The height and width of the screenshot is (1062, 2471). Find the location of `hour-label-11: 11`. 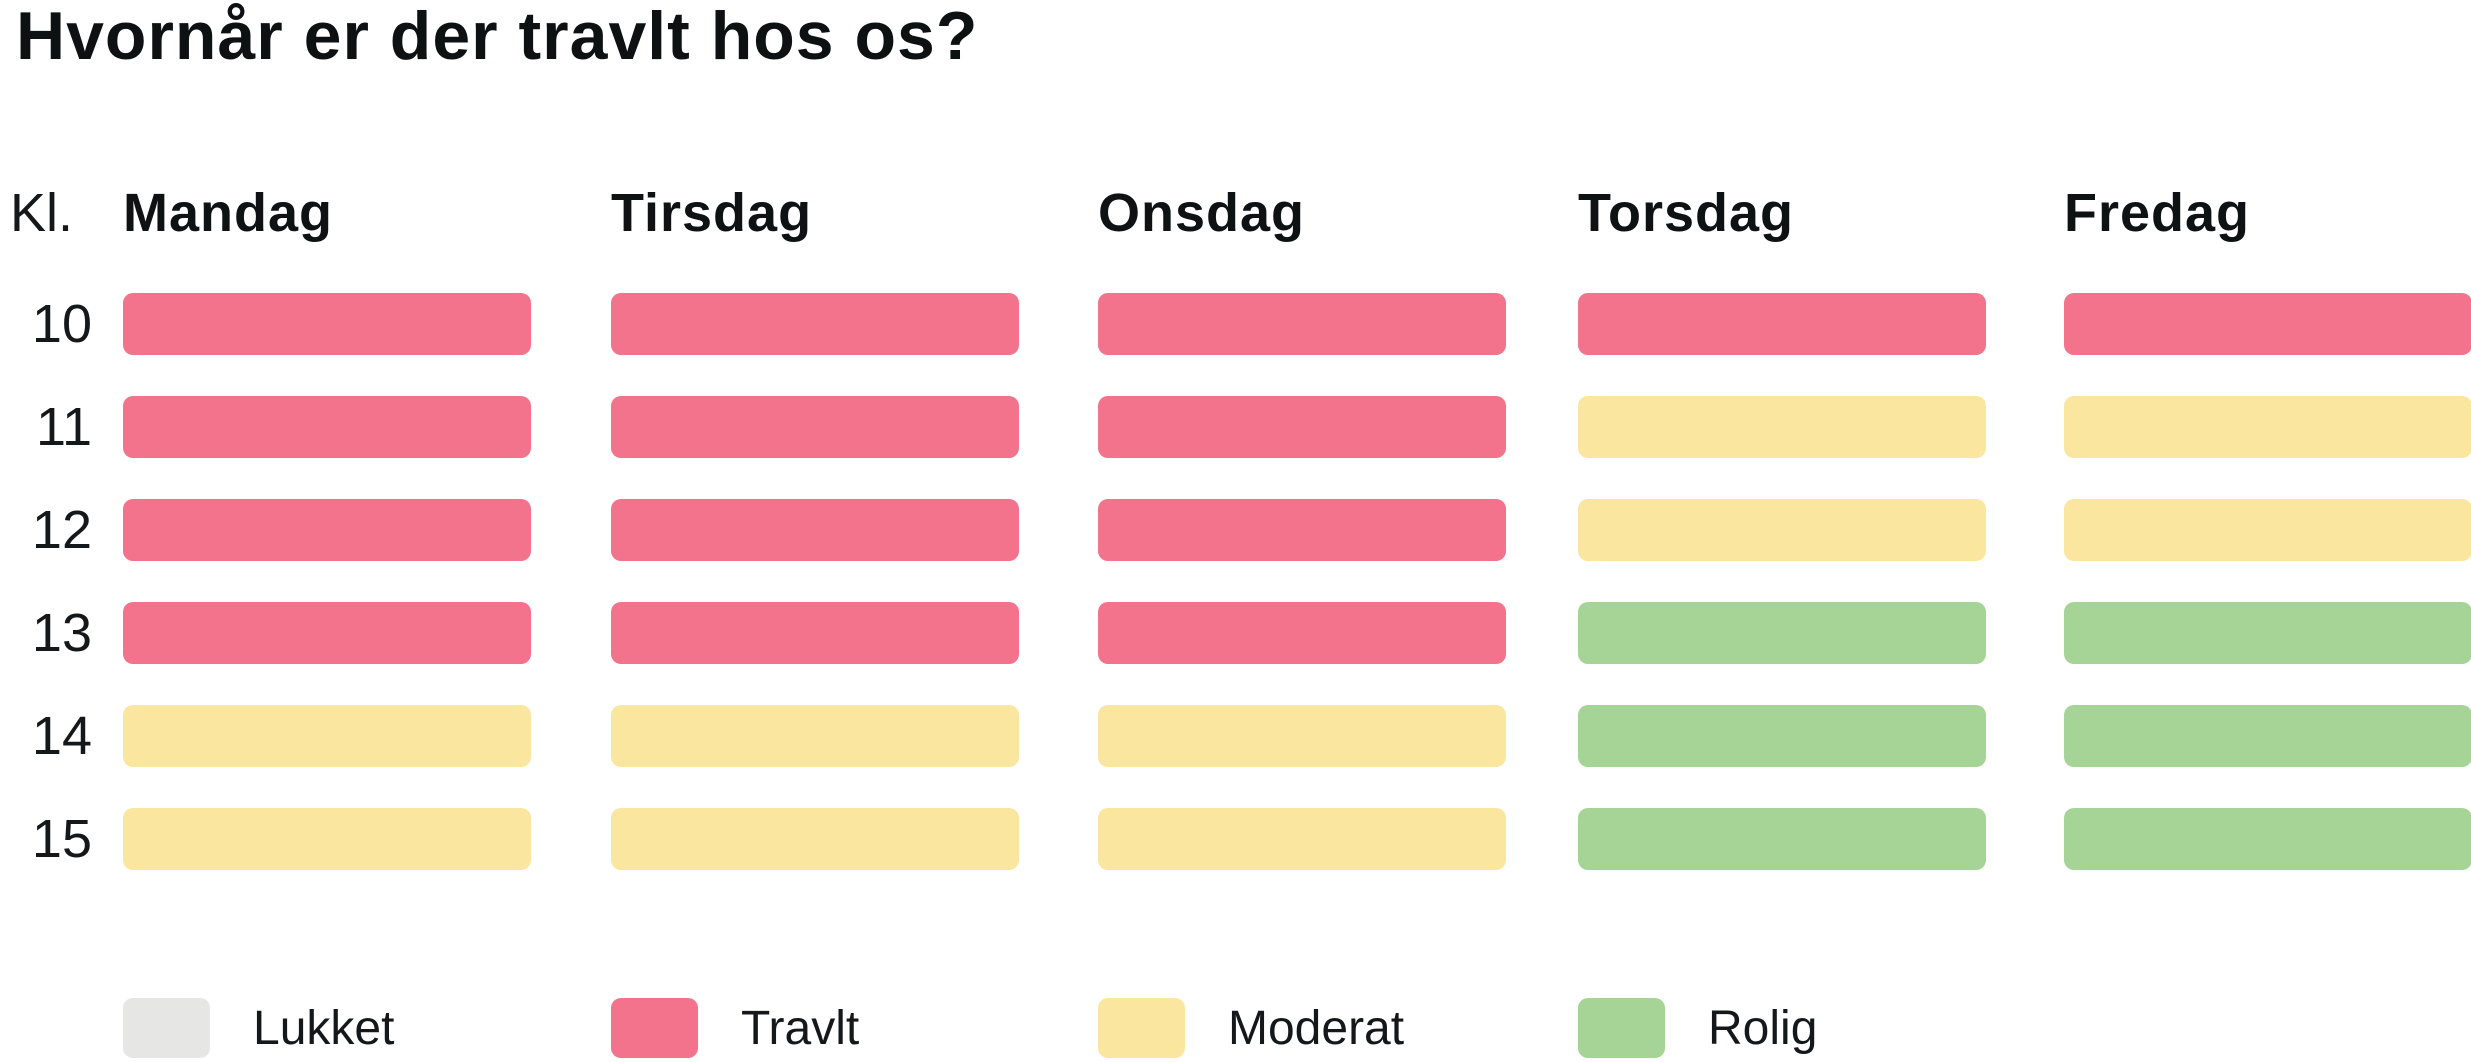

hour-label-11: 11 is located at coordinates (63, 427).